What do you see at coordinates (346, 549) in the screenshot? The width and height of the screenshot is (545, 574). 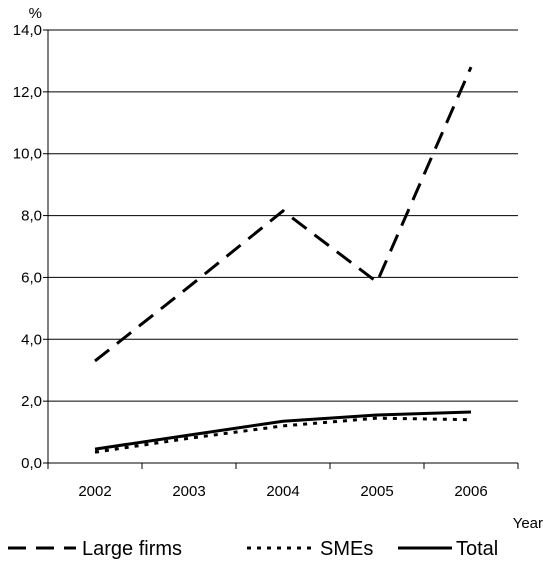 I see `legend-label: SMEs` at bounding box center [346, 549].